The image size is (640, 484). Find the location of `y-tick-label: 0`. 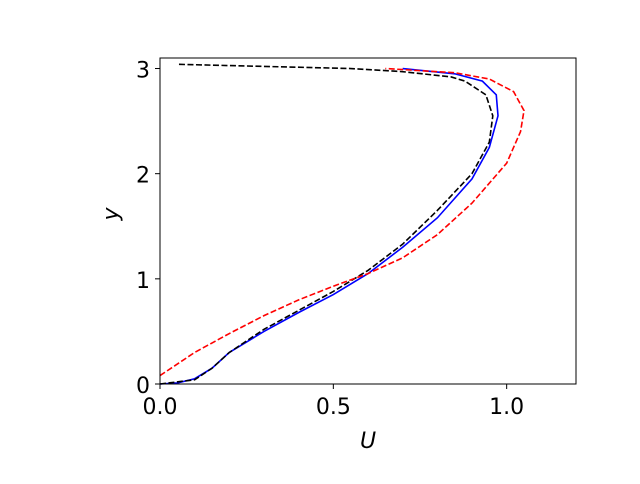

y-tick-label: 0 is located at coordinates (143, 386).